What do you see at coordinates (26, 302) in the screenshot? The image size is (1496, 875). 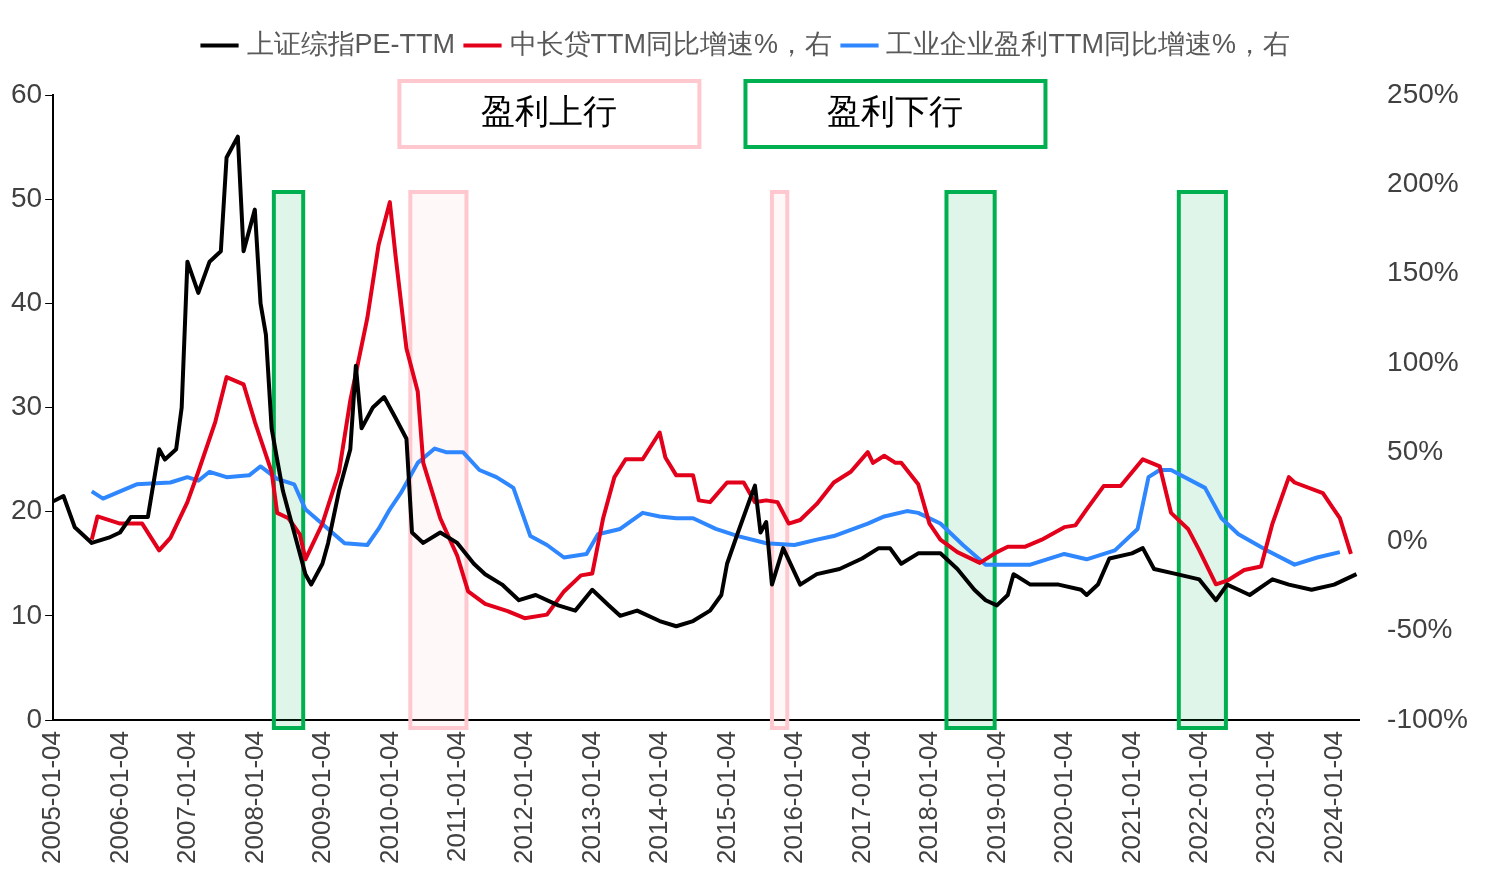 I see `y-tick-label: 40` at bounding box center [26, 302].